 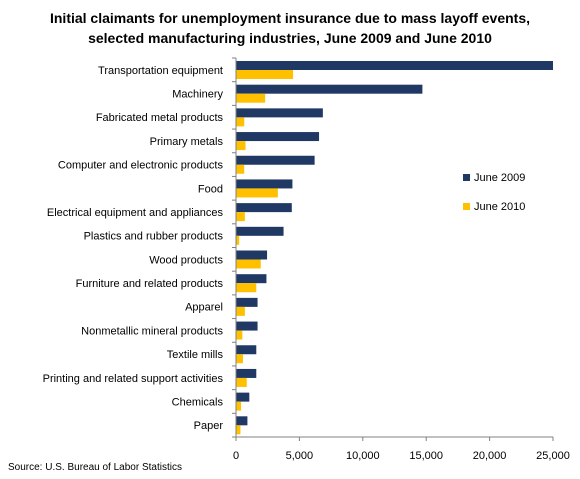 I want to click on category-label: Apparel, so click(x=204, y=308).